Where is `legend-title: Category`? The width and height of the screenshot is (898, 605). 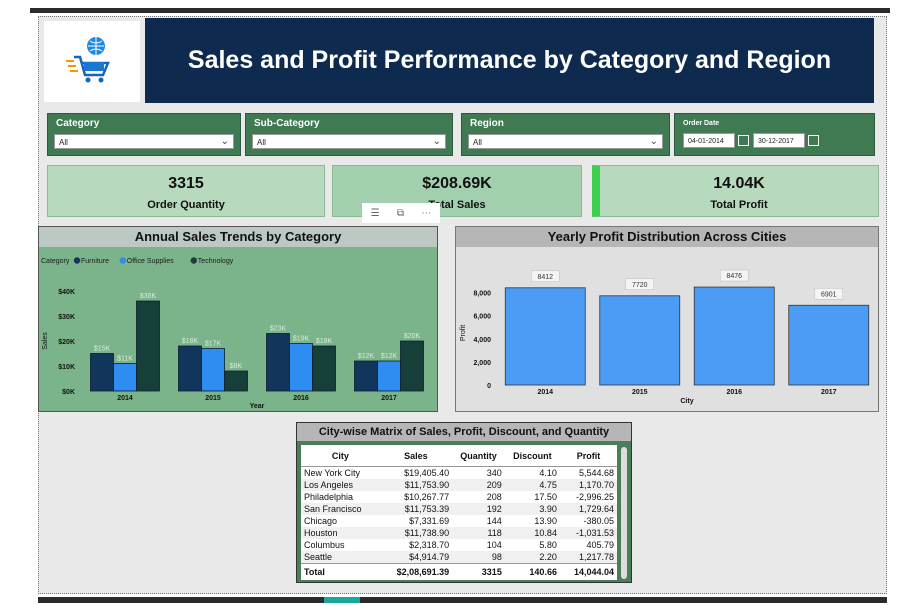 legend-title: Category is located at coordinates (55, 261).